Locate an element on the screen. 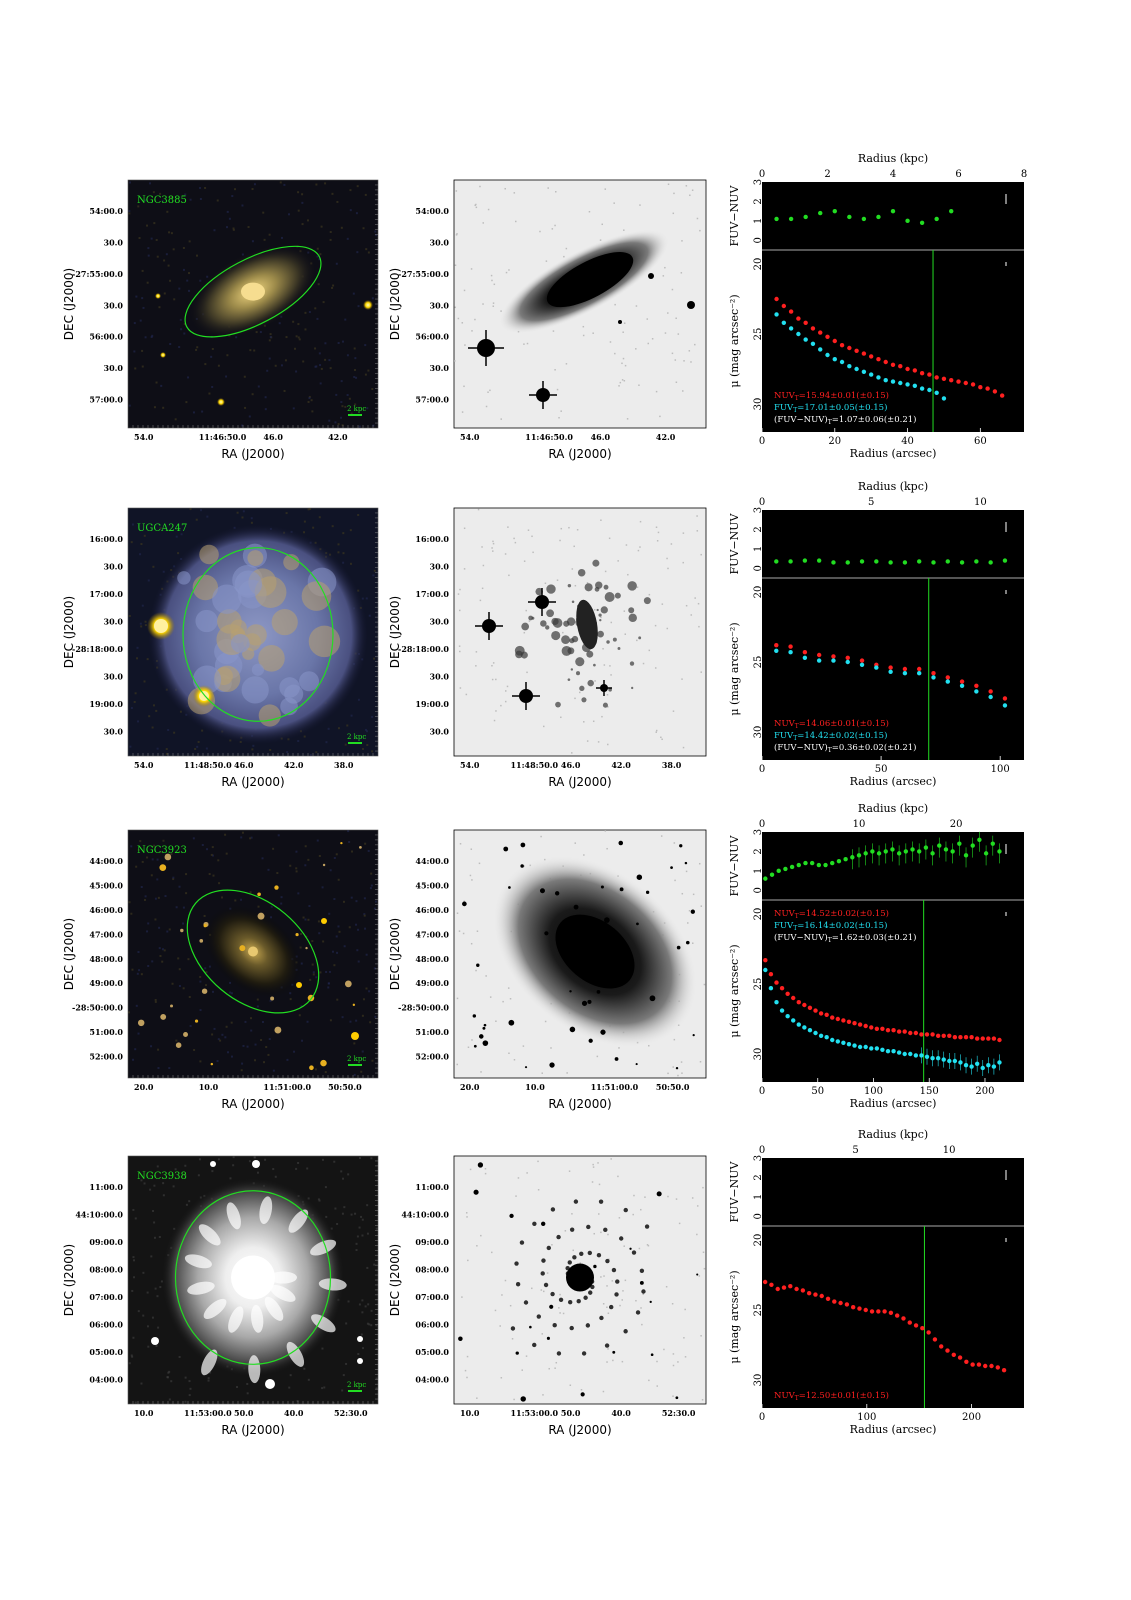 The image size is (1131, 1600). color-tick-label: 1 is located at coordinates (758, 549).